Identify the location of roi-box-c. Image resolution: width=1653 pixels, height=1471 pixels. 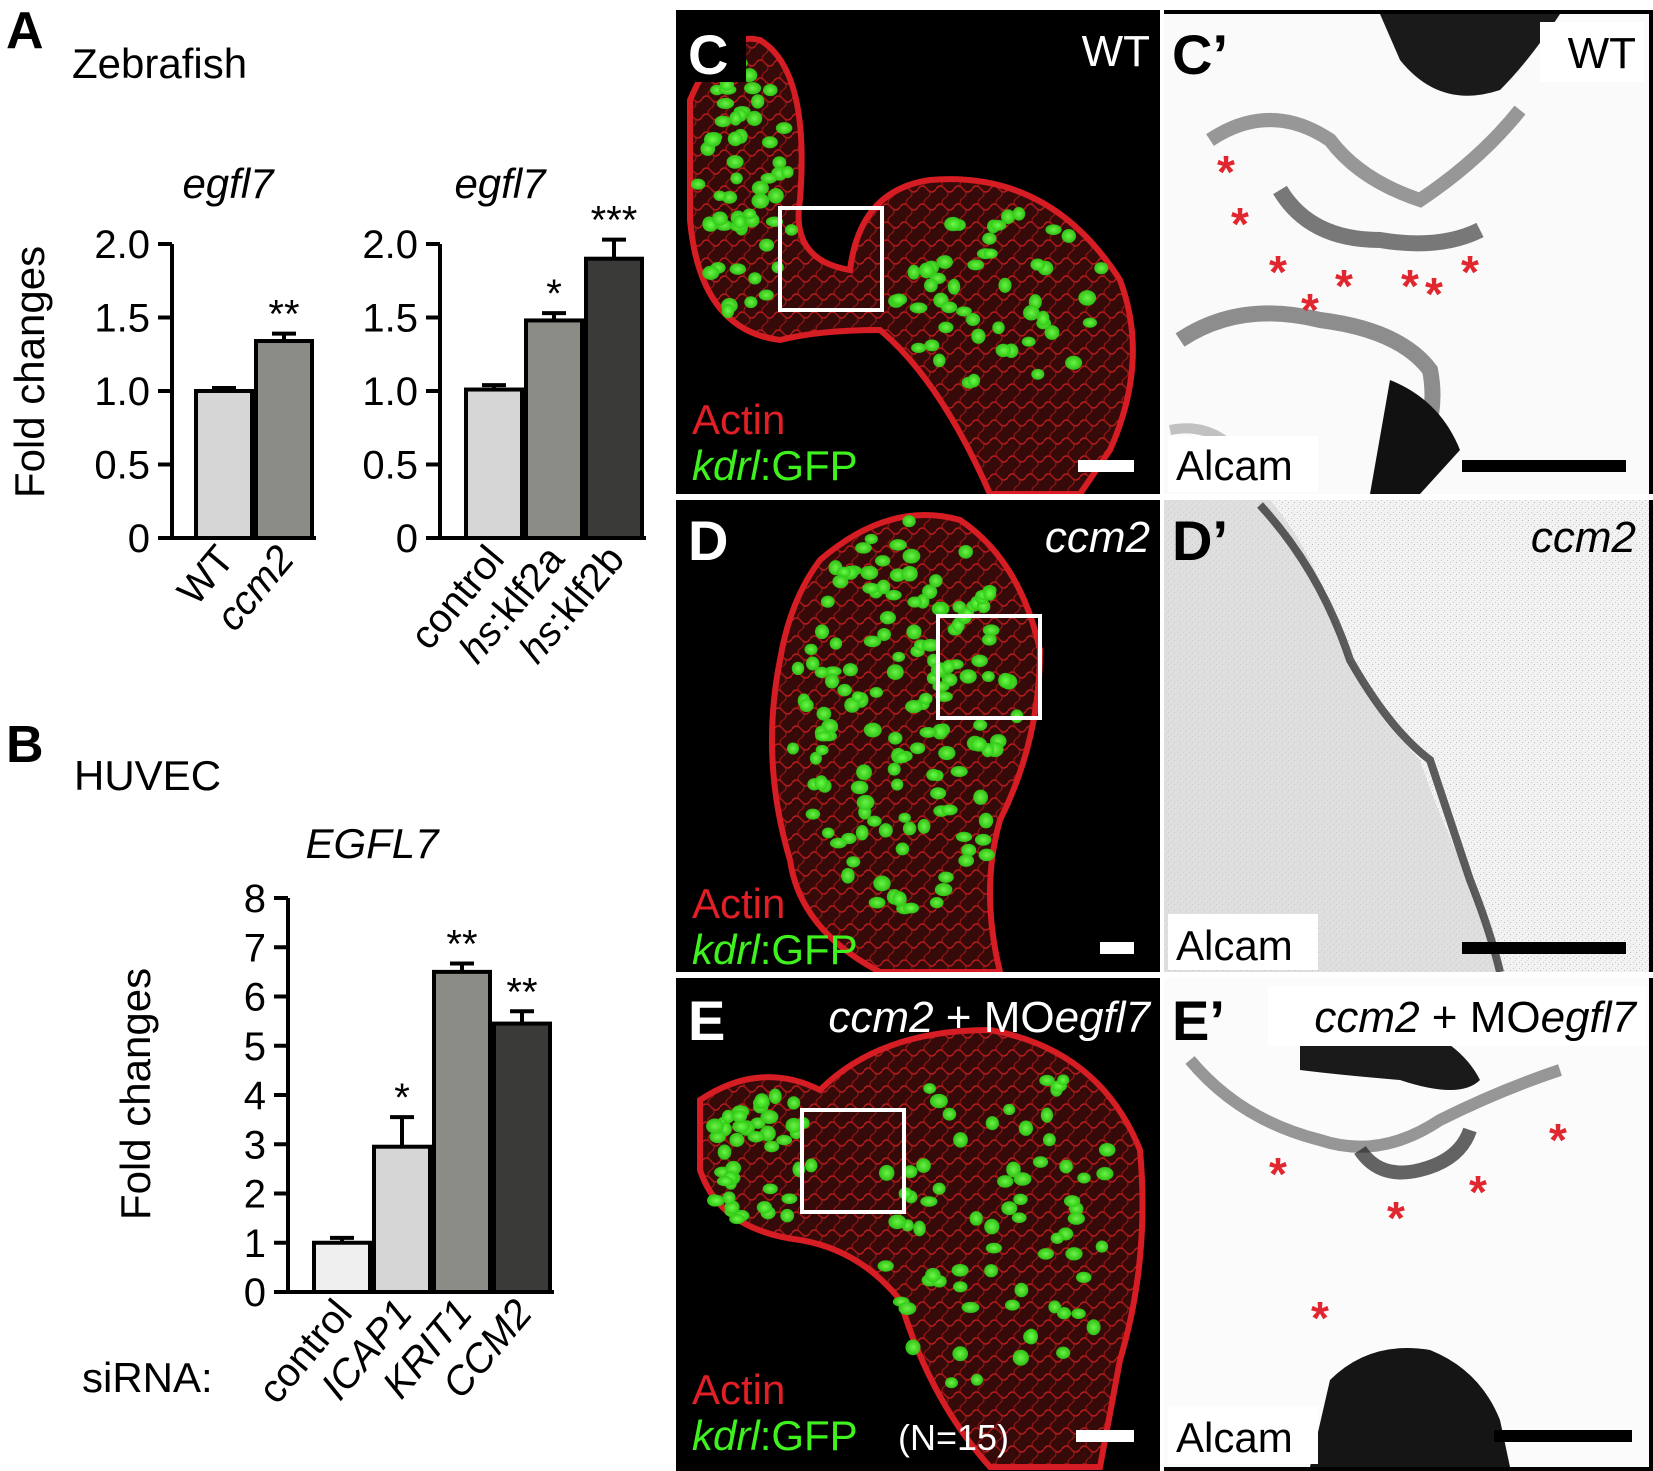
(831, 259).